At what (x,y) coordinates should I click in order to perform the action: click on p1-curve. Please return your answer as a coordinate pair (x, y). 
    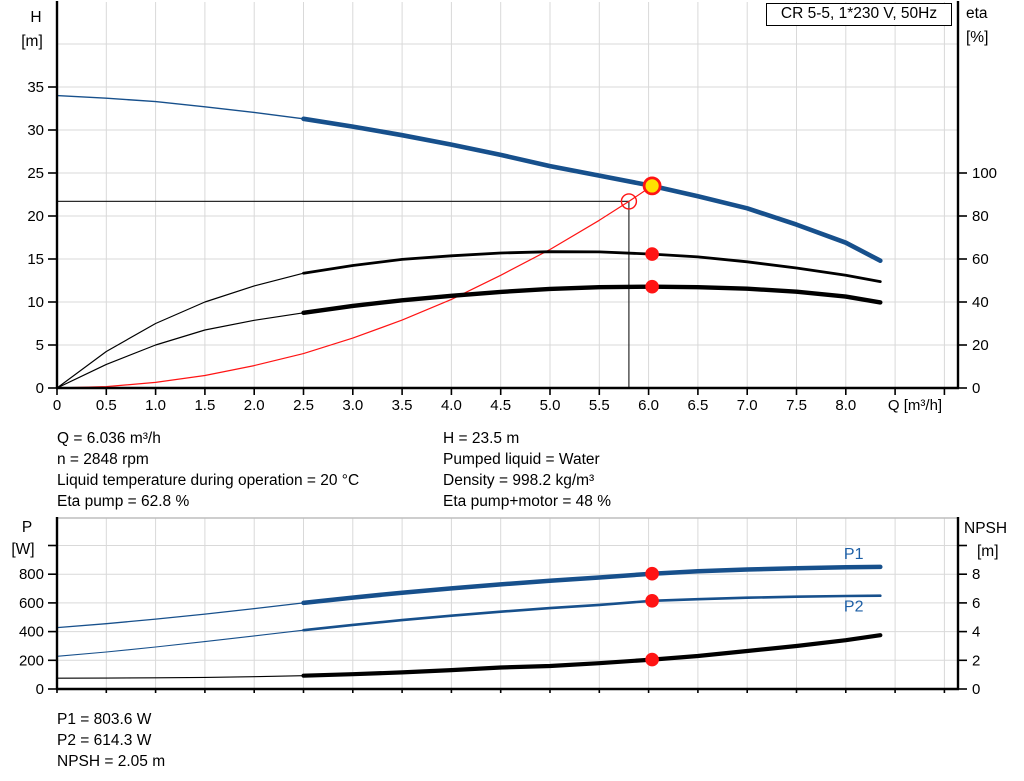
    Looking at the image, I should click on (592, 585).